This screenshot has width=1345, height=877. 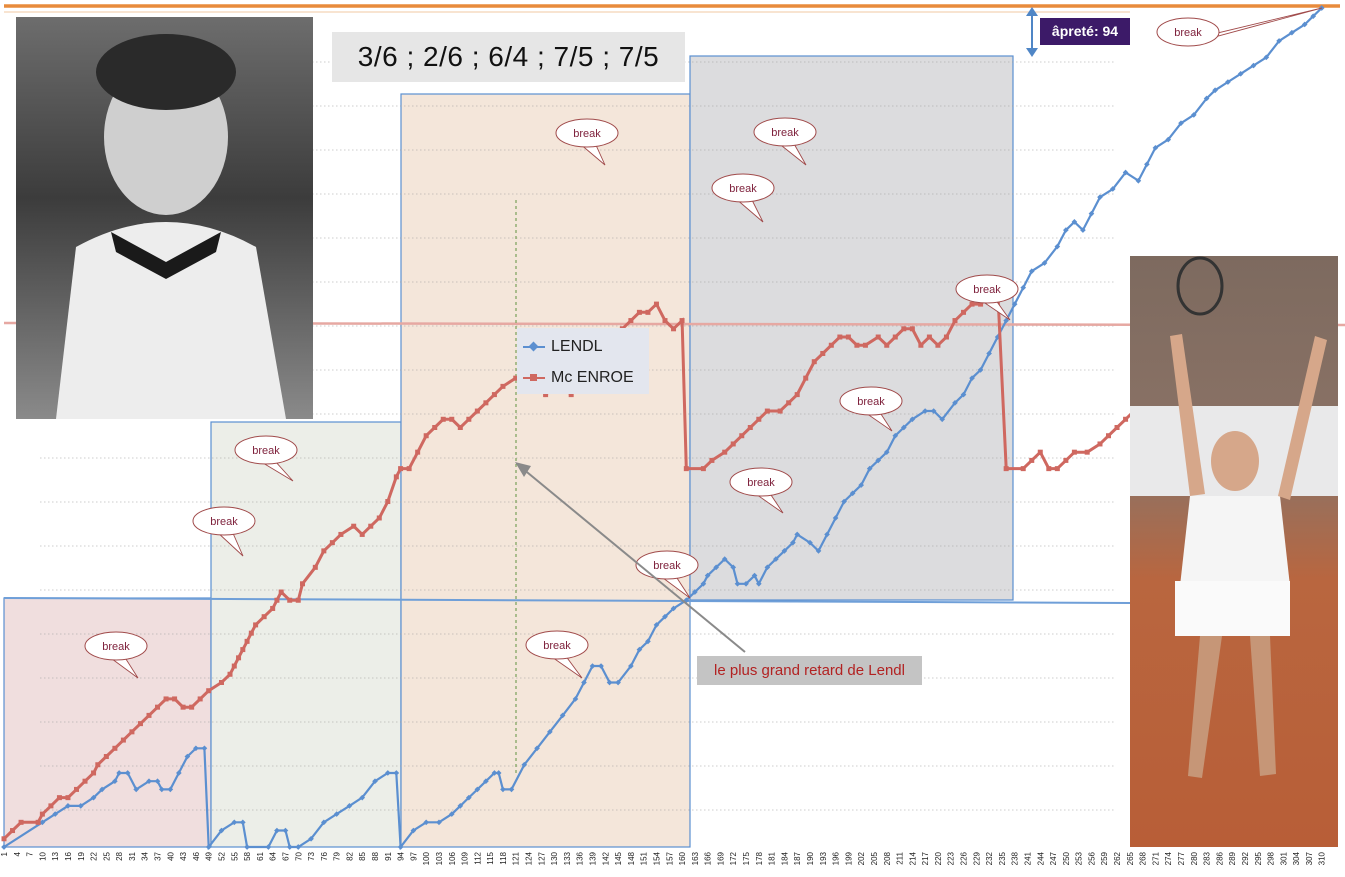 I want to click on x-tick-label: 226, so click(x=964, y=858).